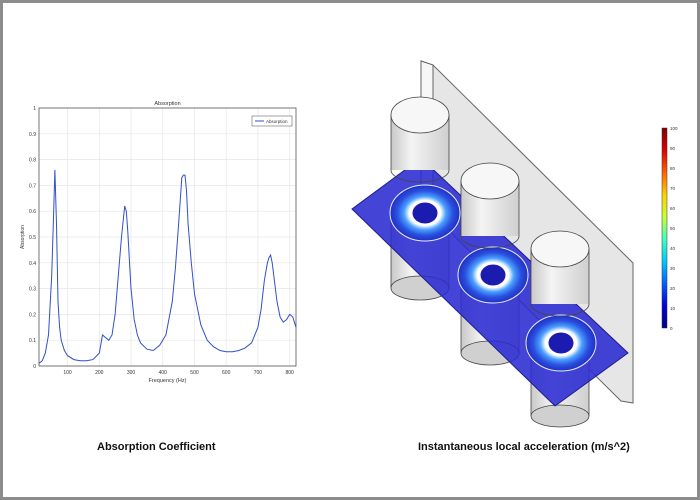  Describe the element at coordinates (34, 367) in the screenshot. I see `y-tick-label: 0` at that location.